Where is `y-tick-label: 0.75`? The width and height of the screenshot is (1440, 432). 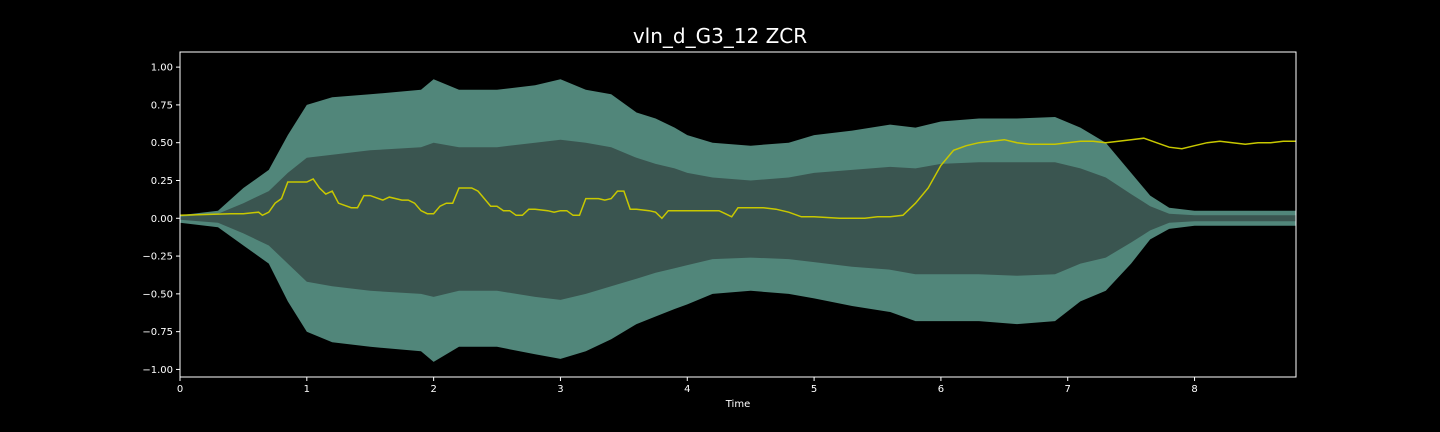
y-tick-label: 0.75 is located at coordinates (162, 105).